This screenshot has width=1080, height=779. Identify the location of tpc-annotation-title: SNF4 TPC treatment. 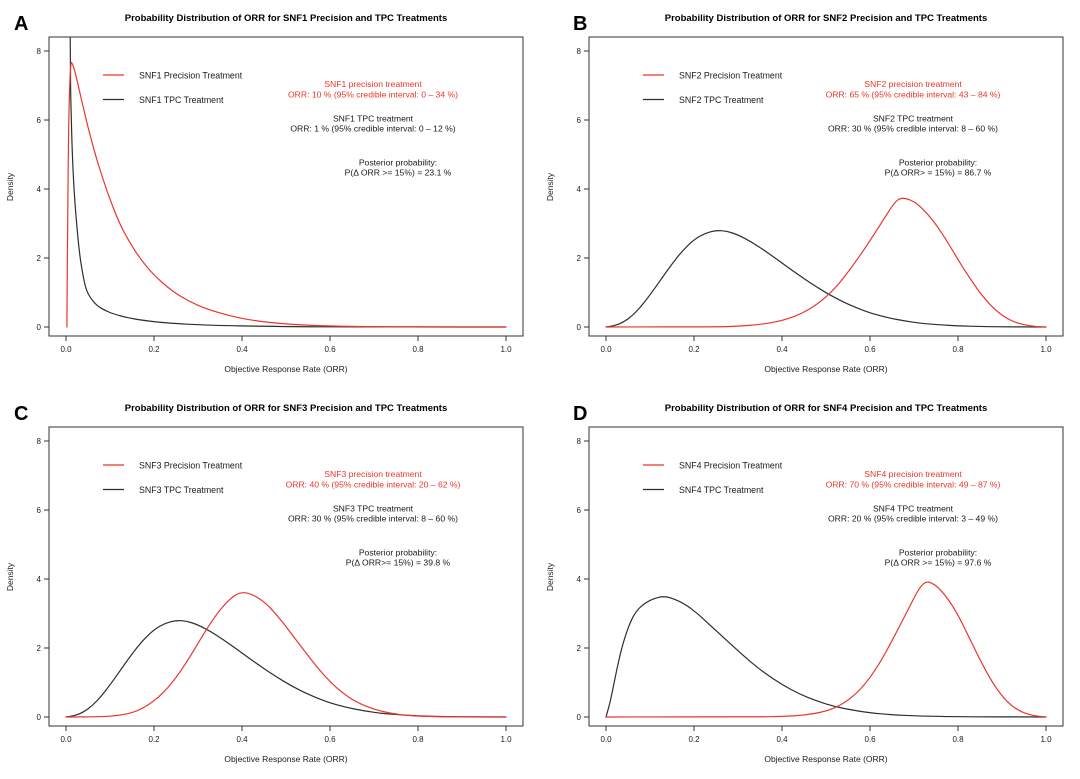
(913, 509).